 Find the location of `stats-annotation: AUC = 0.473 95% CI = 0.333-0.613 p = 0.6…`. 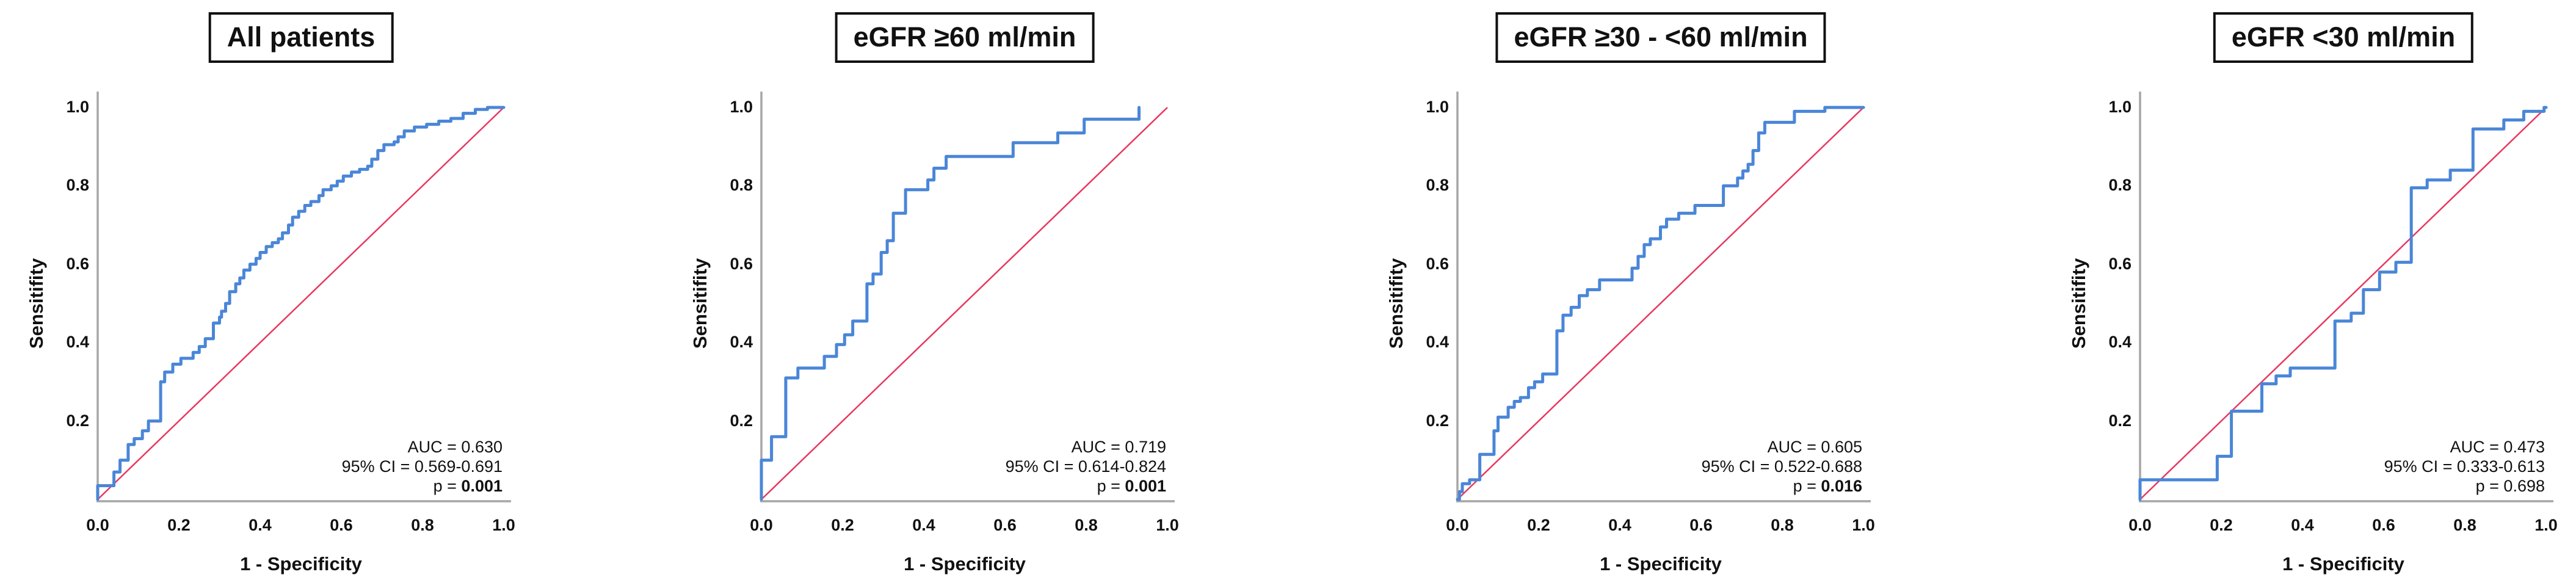

stats-annotation: AUC = 0.473 95% CI = 0.333-0.613 p = 0.6… is located at coordinates (2464, 467).